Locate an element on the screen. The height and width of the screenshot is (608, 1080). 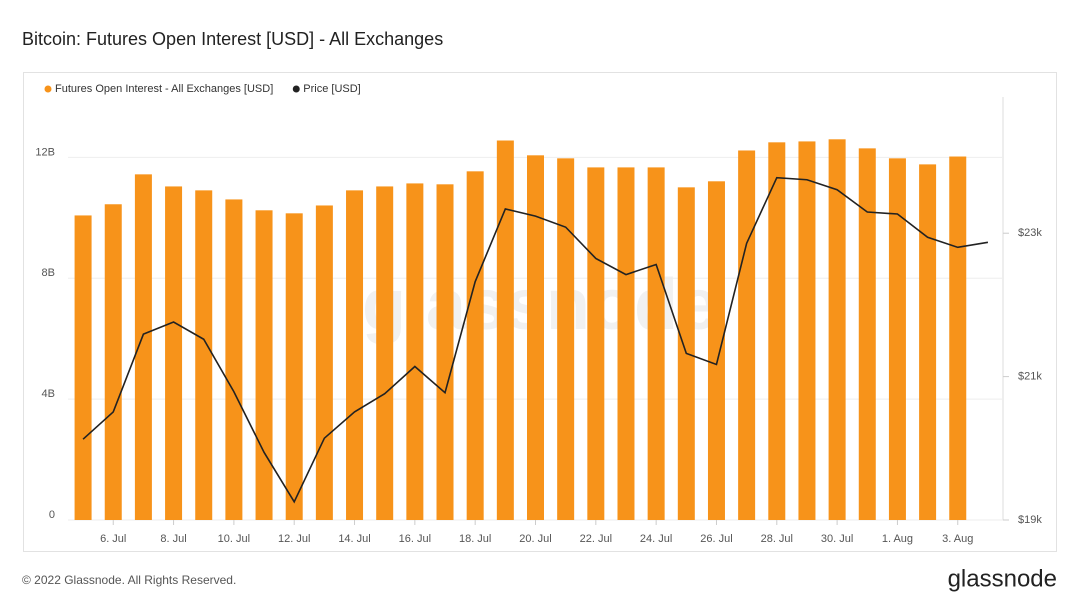
x-tick-label: 12. Jul is located at coordinates (294, 539).